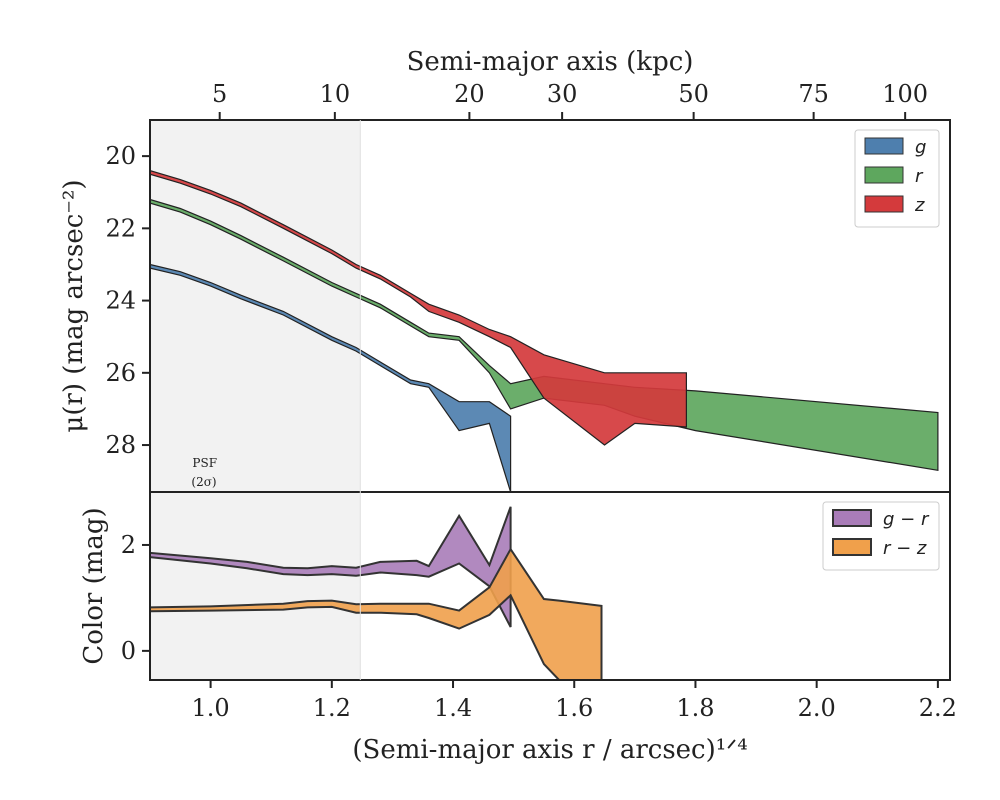  Describe the element at coordinates (335, 94) in the screenshot. I see `top-x-tick-label: 10` at that location.